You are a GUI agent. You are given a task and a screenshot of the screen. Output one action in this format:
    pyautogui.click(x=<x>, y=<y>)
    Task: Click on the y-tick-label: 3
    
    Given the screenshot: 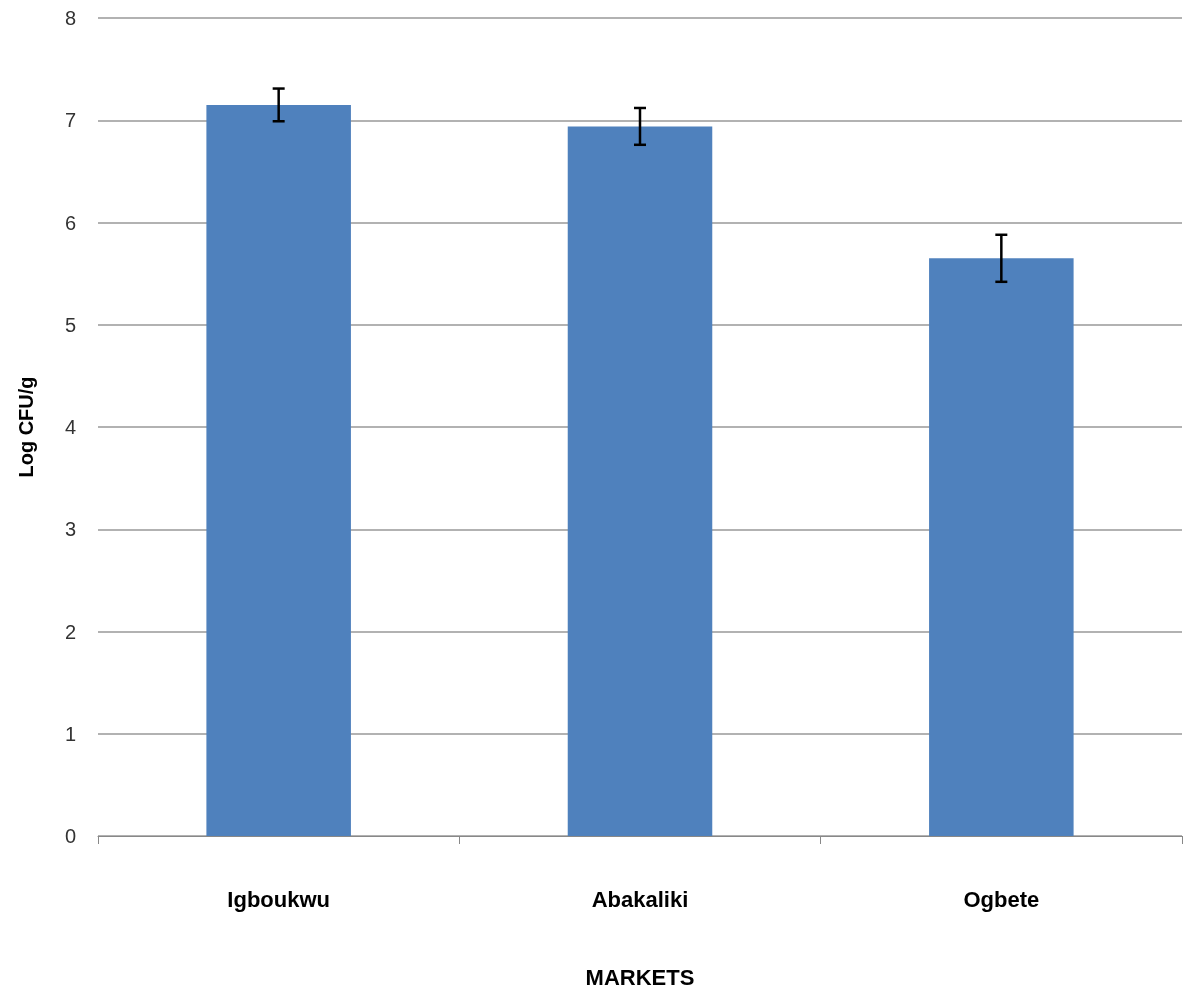 What is the action you would take?
    pyautogui.click(x=70, y=529)
    